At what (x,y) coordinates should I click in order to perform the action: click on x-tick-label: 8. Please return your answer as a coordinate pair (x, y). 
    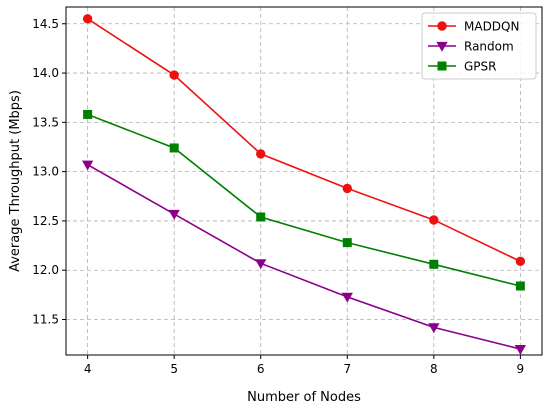
    Looking at the image, I should click on (434, 369).